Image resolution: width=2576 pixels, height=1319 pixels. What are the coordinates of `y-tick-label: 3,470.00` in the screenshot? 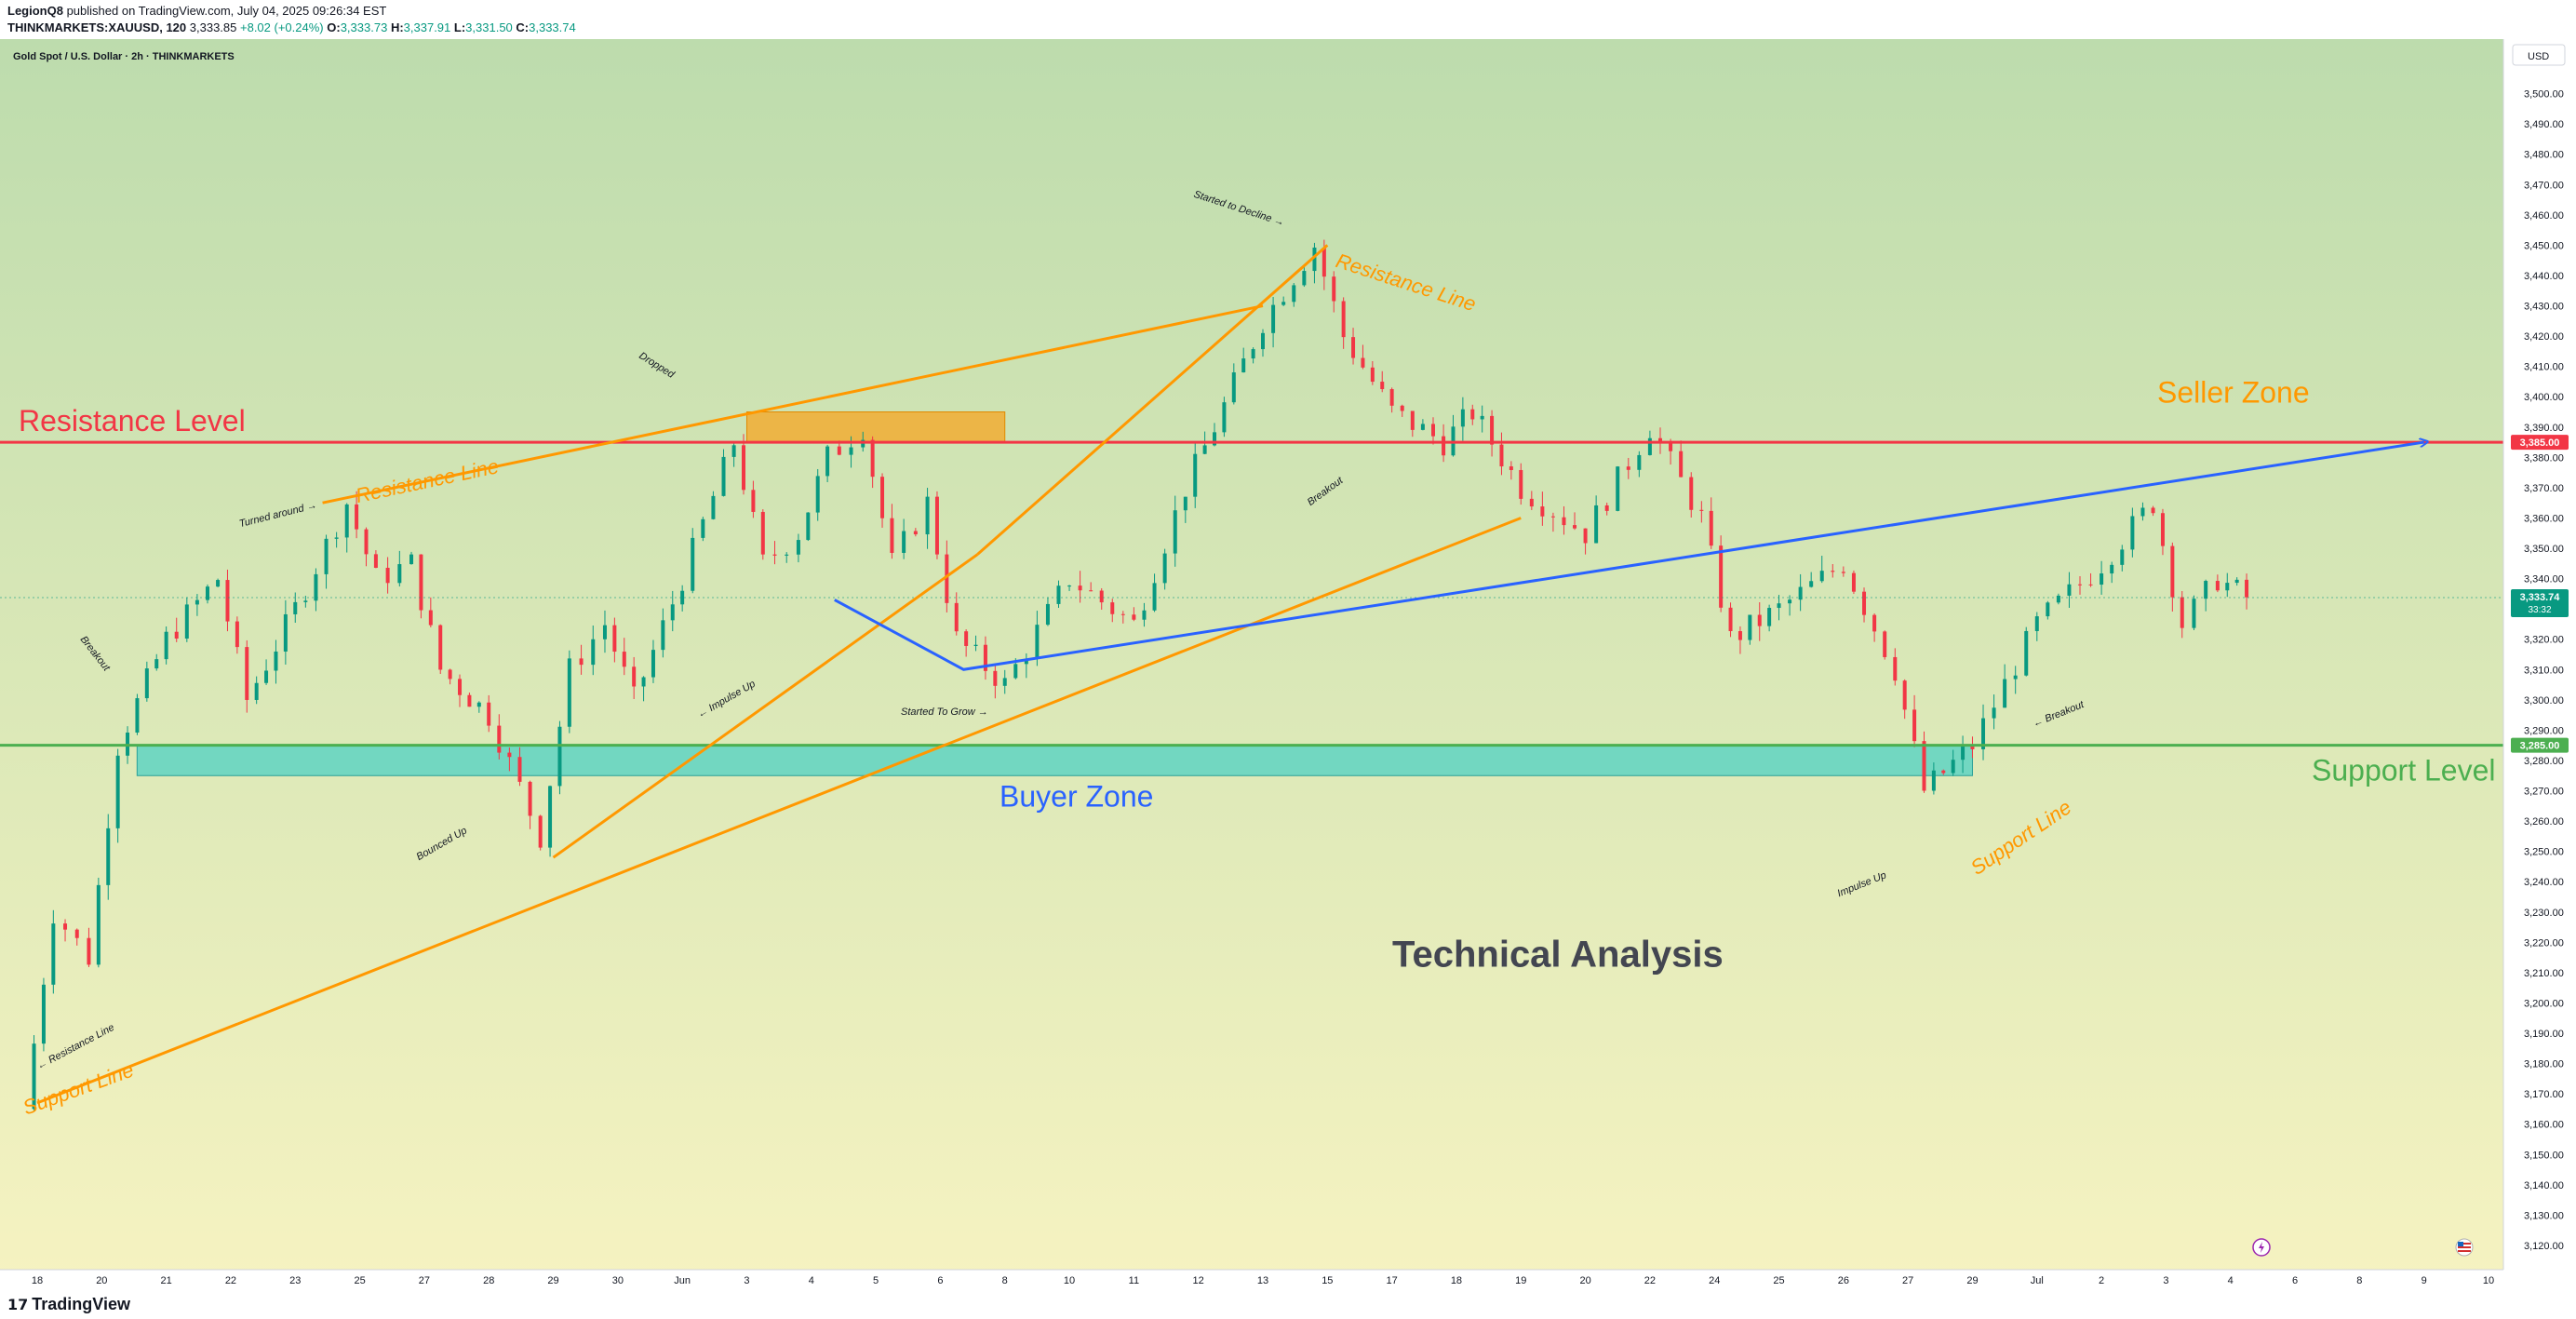 It's located at (2544, 185).